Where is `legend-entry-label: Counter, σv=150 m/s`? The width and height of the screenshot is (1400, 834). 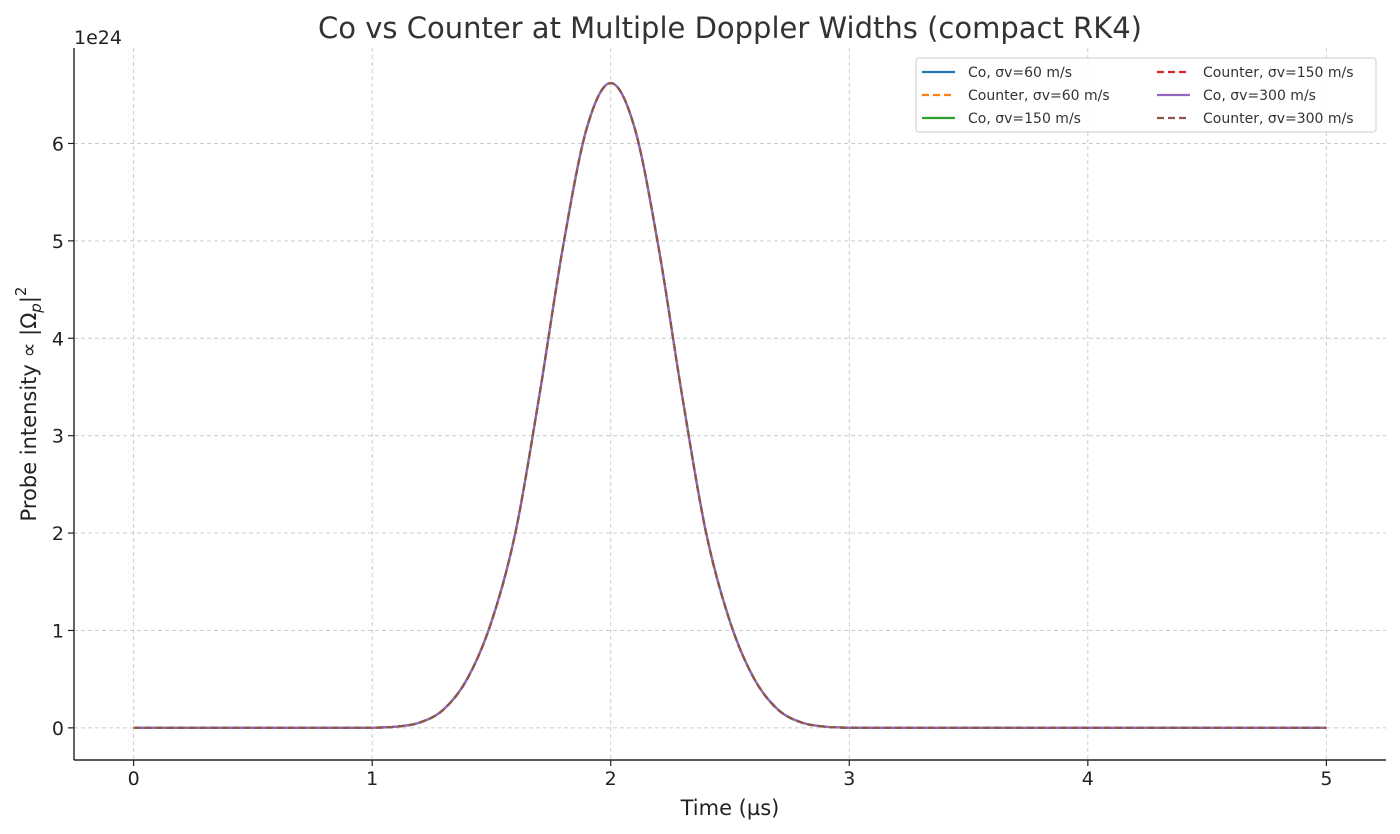
legend-entry-label: Counter, σv=150 m/s is located at coordinates (1278, 73).